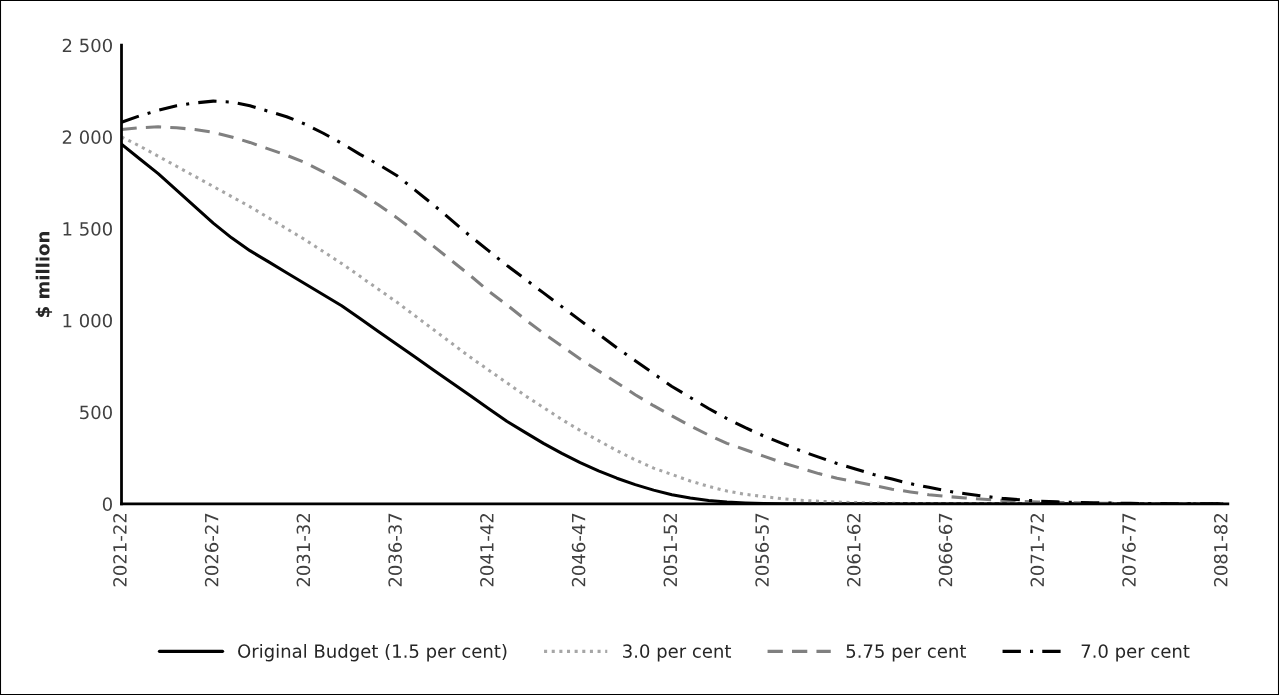 This screenshot has width=1279, height=695. I want to click on x-tick-label: 2046-47, so click(578, 550).